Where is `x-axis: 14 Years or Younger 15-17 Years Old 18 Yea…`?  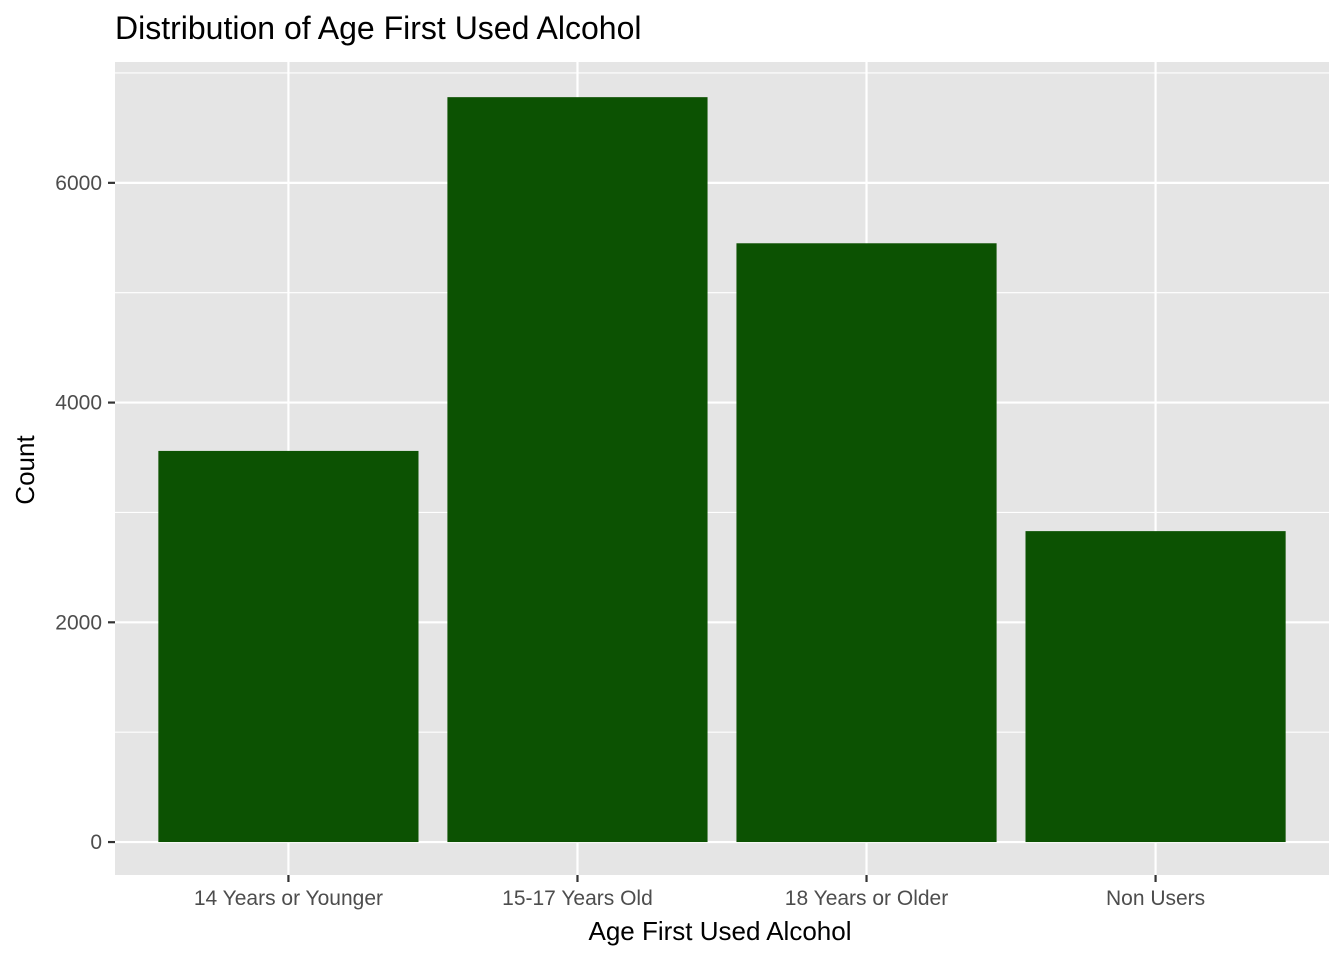
x-axis: 14 Years or Younger 15-17 Years Old 18 Yea… is located at coordinates (699, 892).